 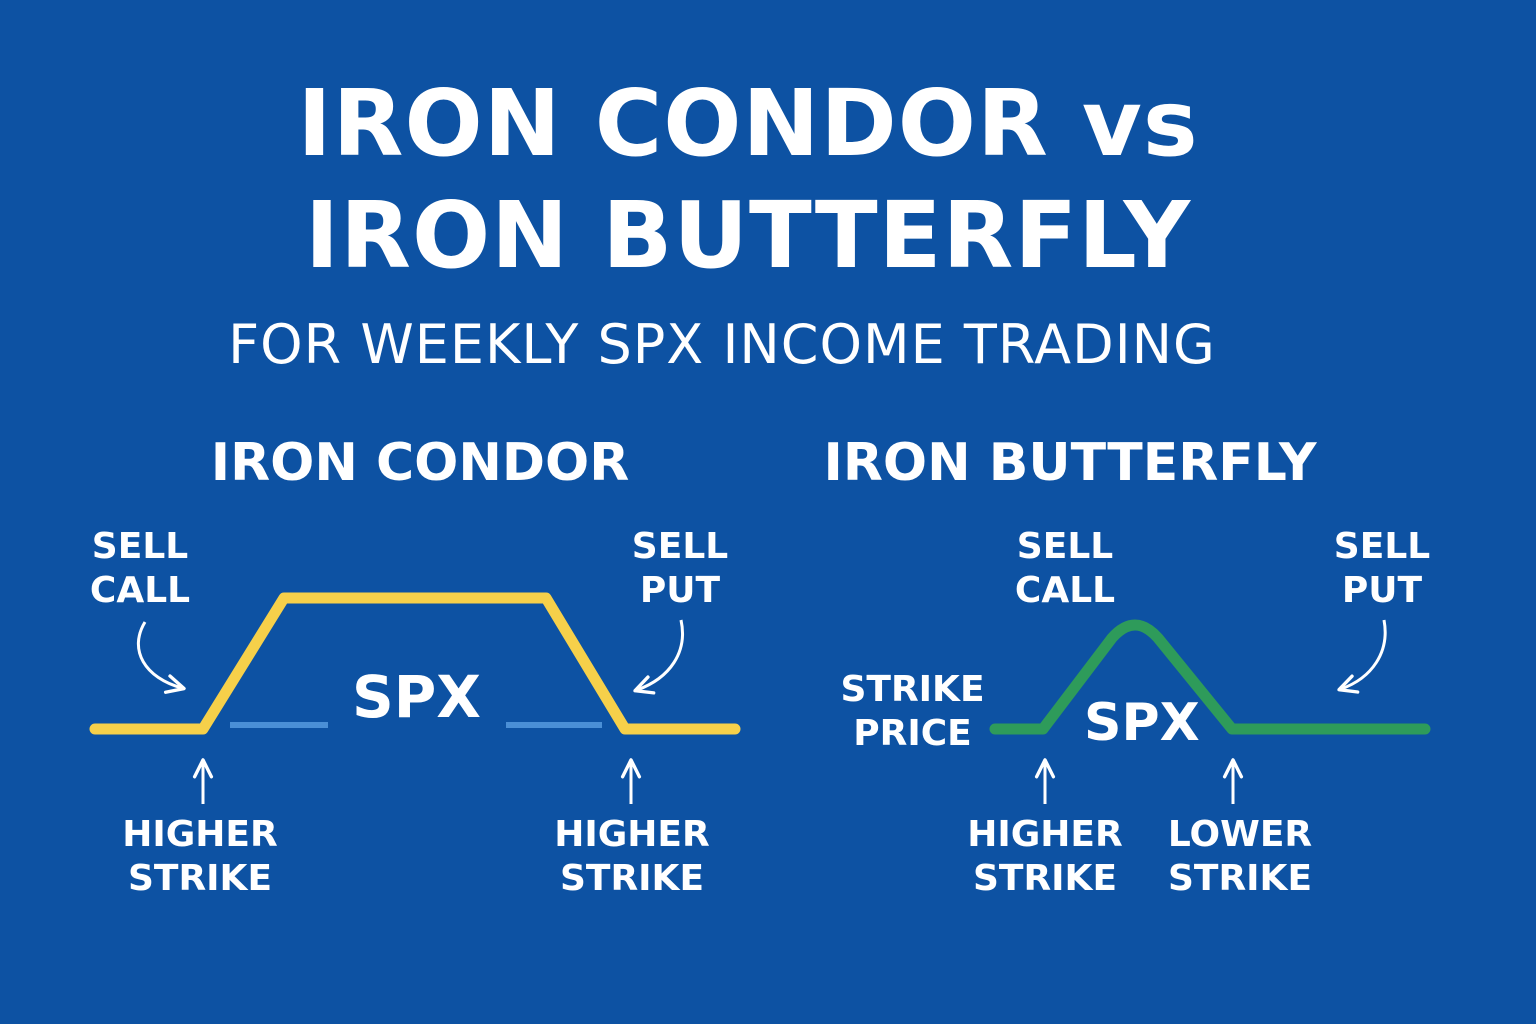 What do you see at coordinates (1142, 723) in the screenshot?
I see `iron-butterfly-spx-label: SPX` at bounding box center [1142, 723].